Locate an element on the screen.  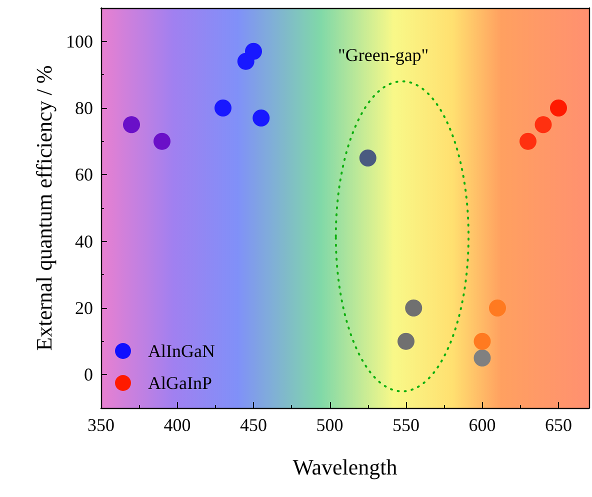
legend-label: AlGaInP is located at coordinates (180, 383).